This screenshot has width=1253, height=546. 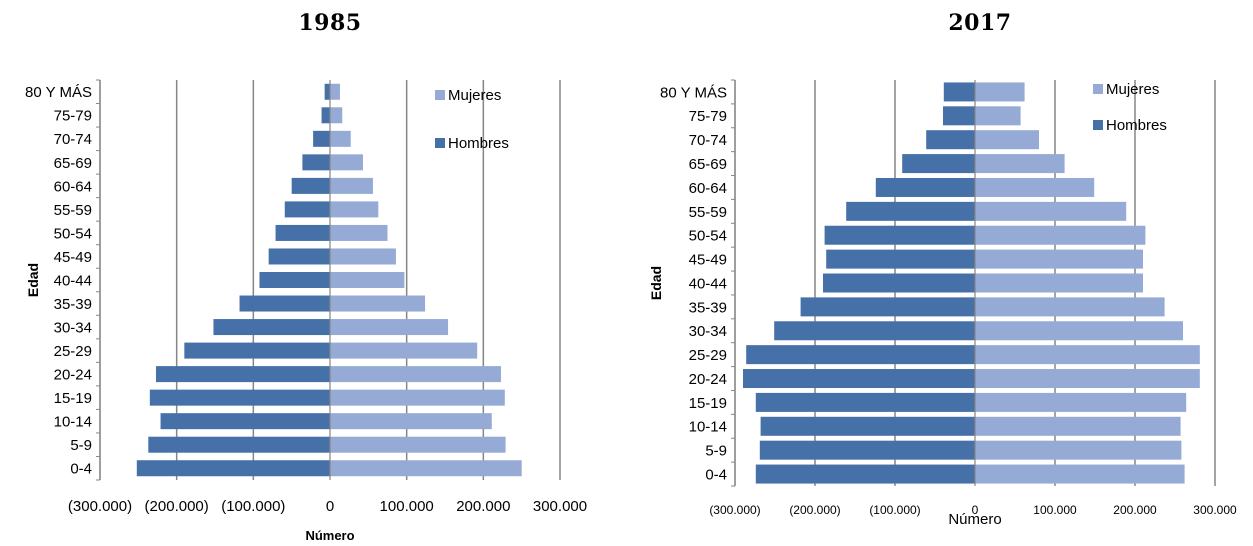 What do you see at coordinates (708, 212) in the screenshot?
I see `y-tick-label: 55-59` at bounding box center [708, 212].